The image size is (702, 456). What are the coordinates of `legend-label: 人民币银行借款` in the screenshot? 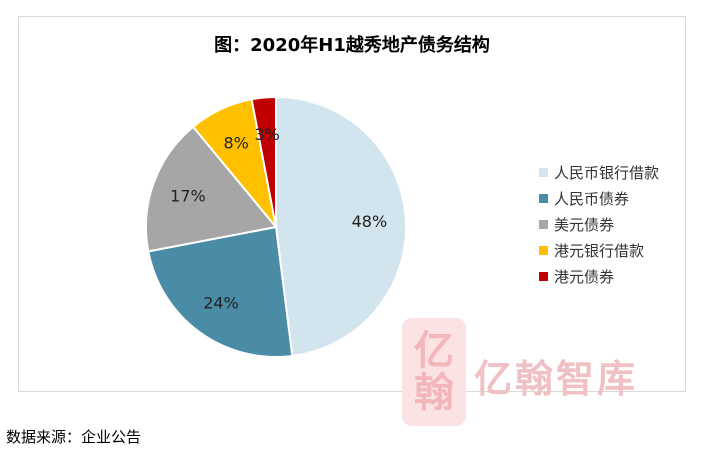 It's located at (607, 172).